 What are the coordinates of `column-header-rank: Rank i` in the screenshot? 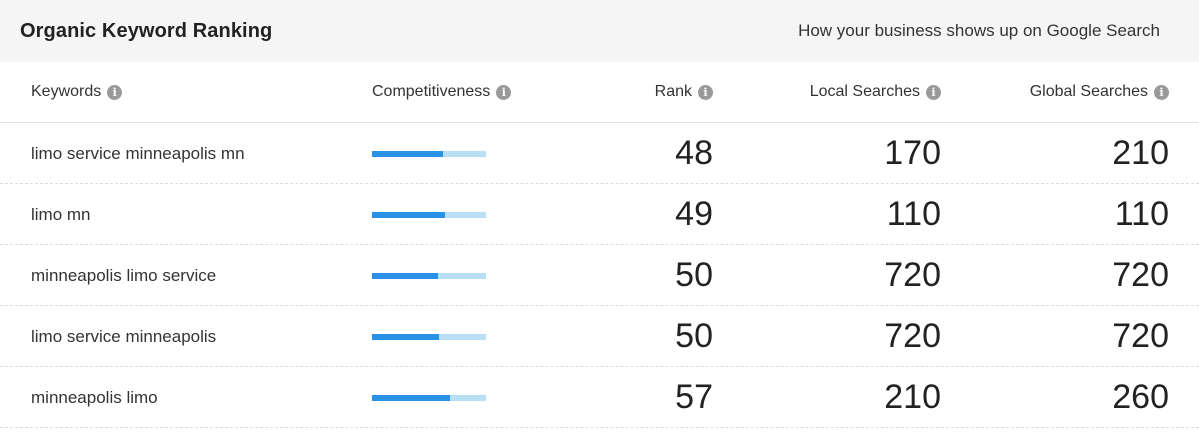 It's located at (684, 92).